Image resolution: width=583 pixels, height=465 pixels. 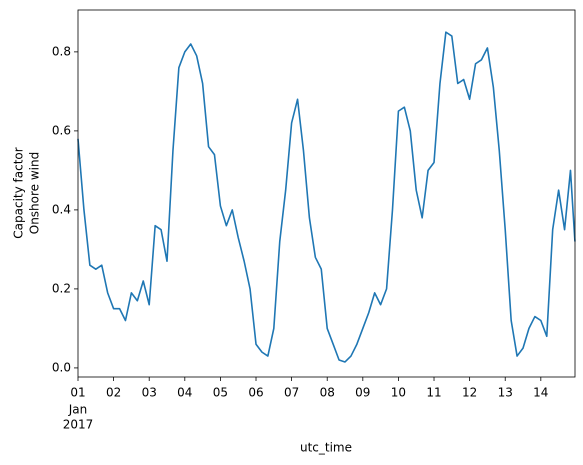 What do you see at coordinates (505, 393) in the screenshot?
I see `x-tick-label: 13` at bounding box center [505, 393].